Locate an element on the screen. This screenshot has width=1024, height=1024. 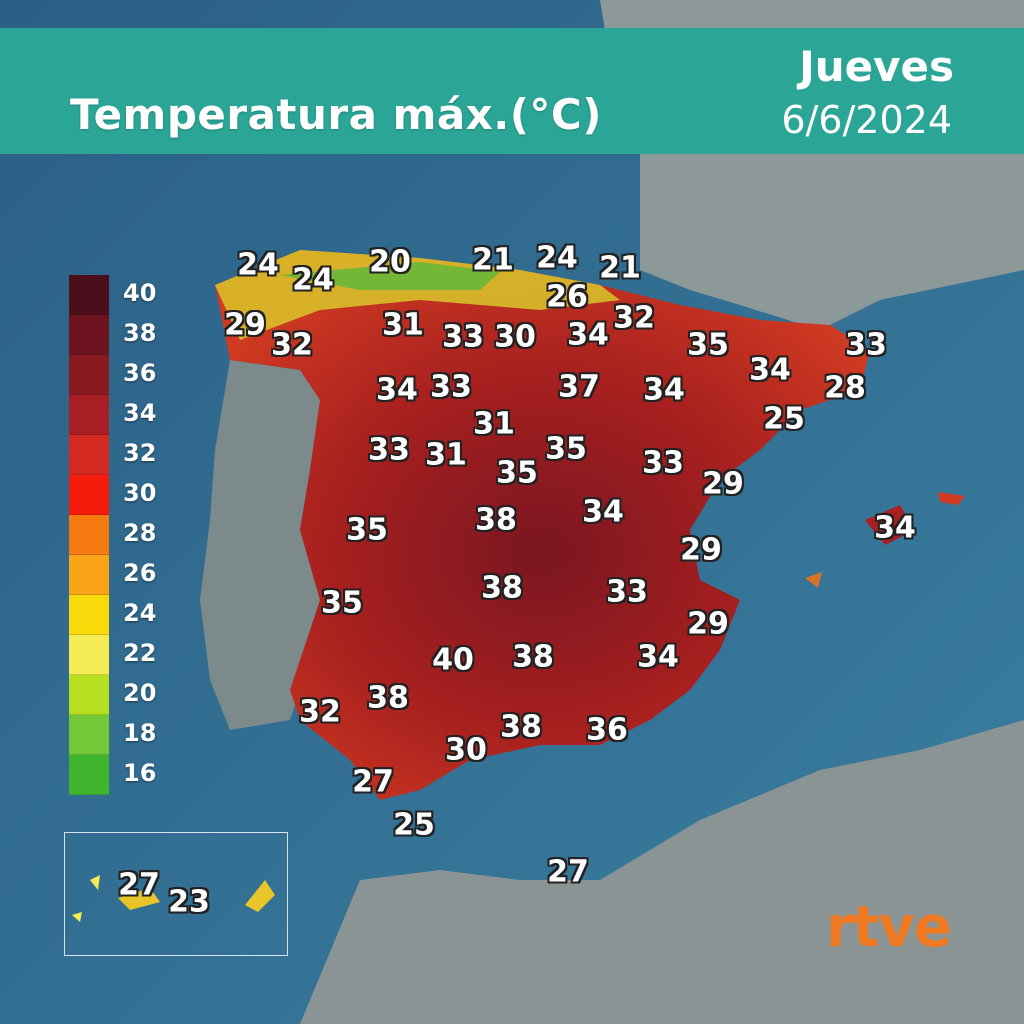
mallorca-land is located at coordinates (890, 525).